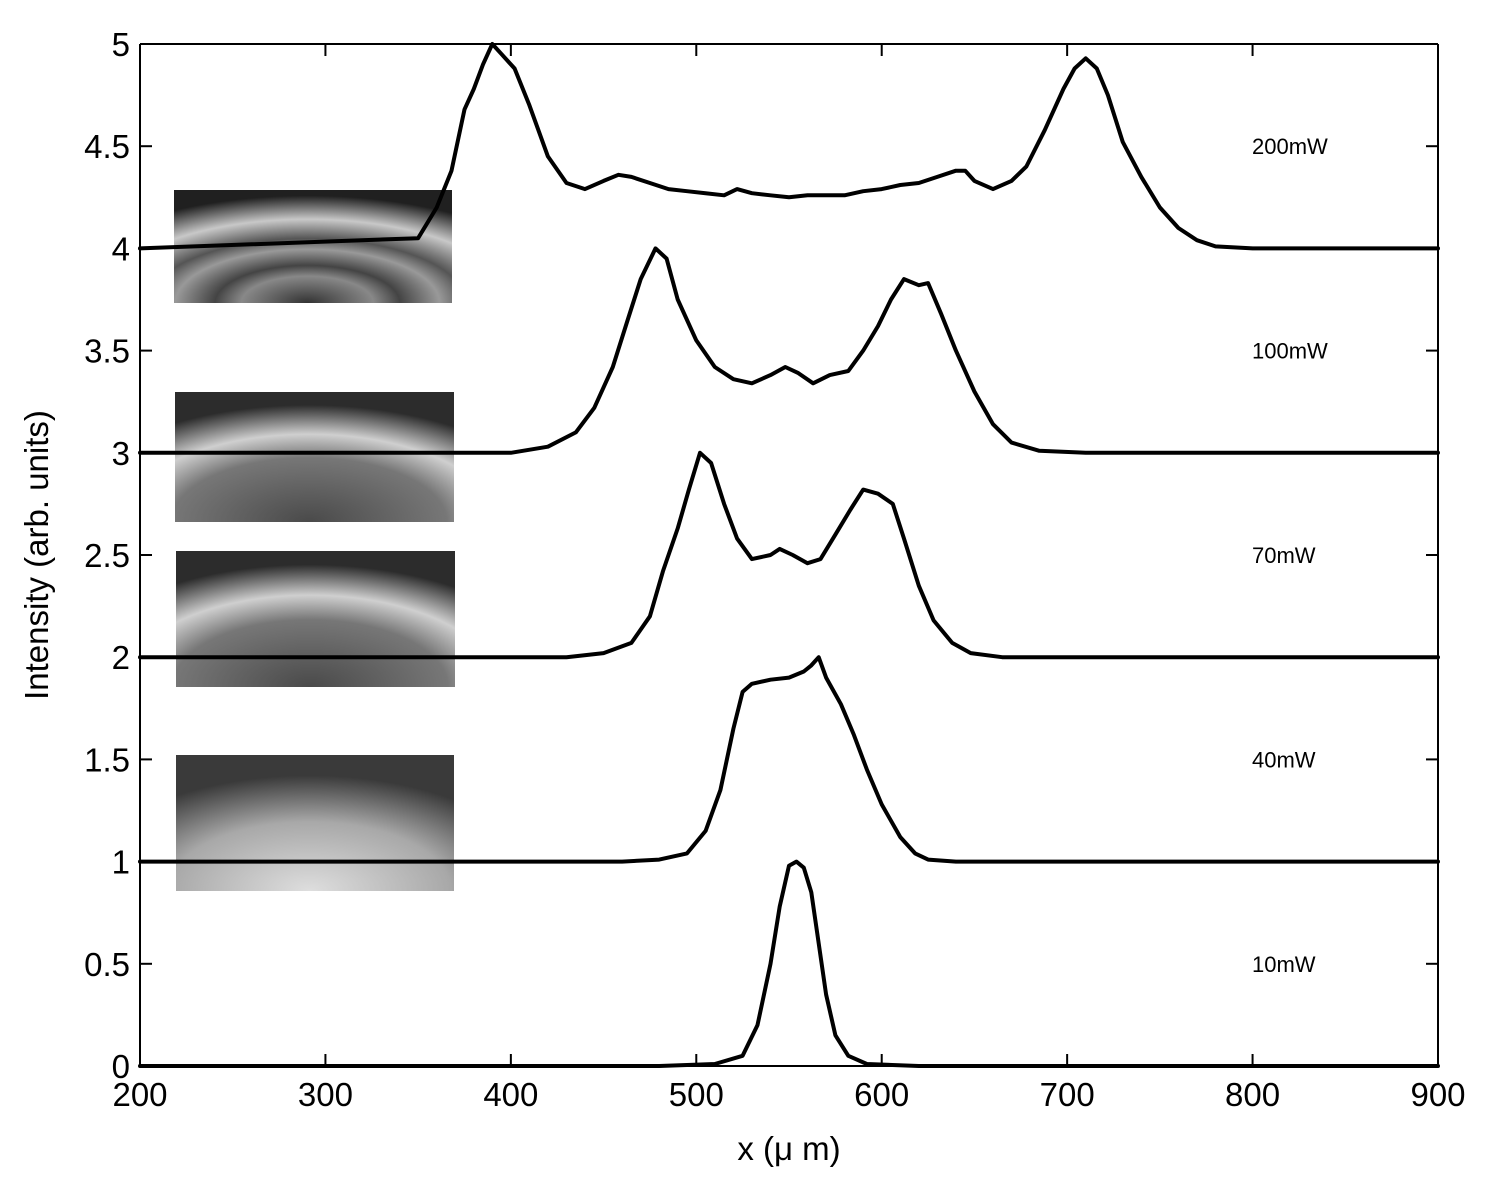  I want to click on series-label-70mW: 70mW, so click(1284, 555).